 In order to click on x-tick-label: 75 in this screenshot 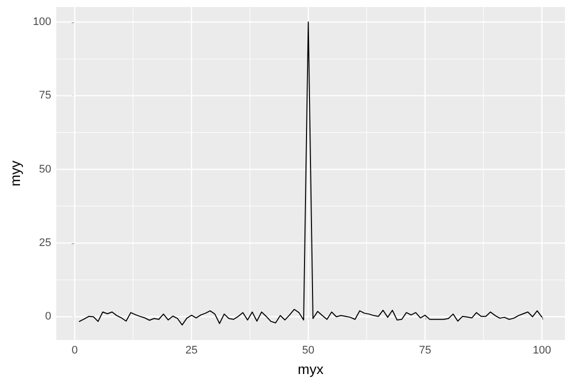, I will do `click(425, 350)`.